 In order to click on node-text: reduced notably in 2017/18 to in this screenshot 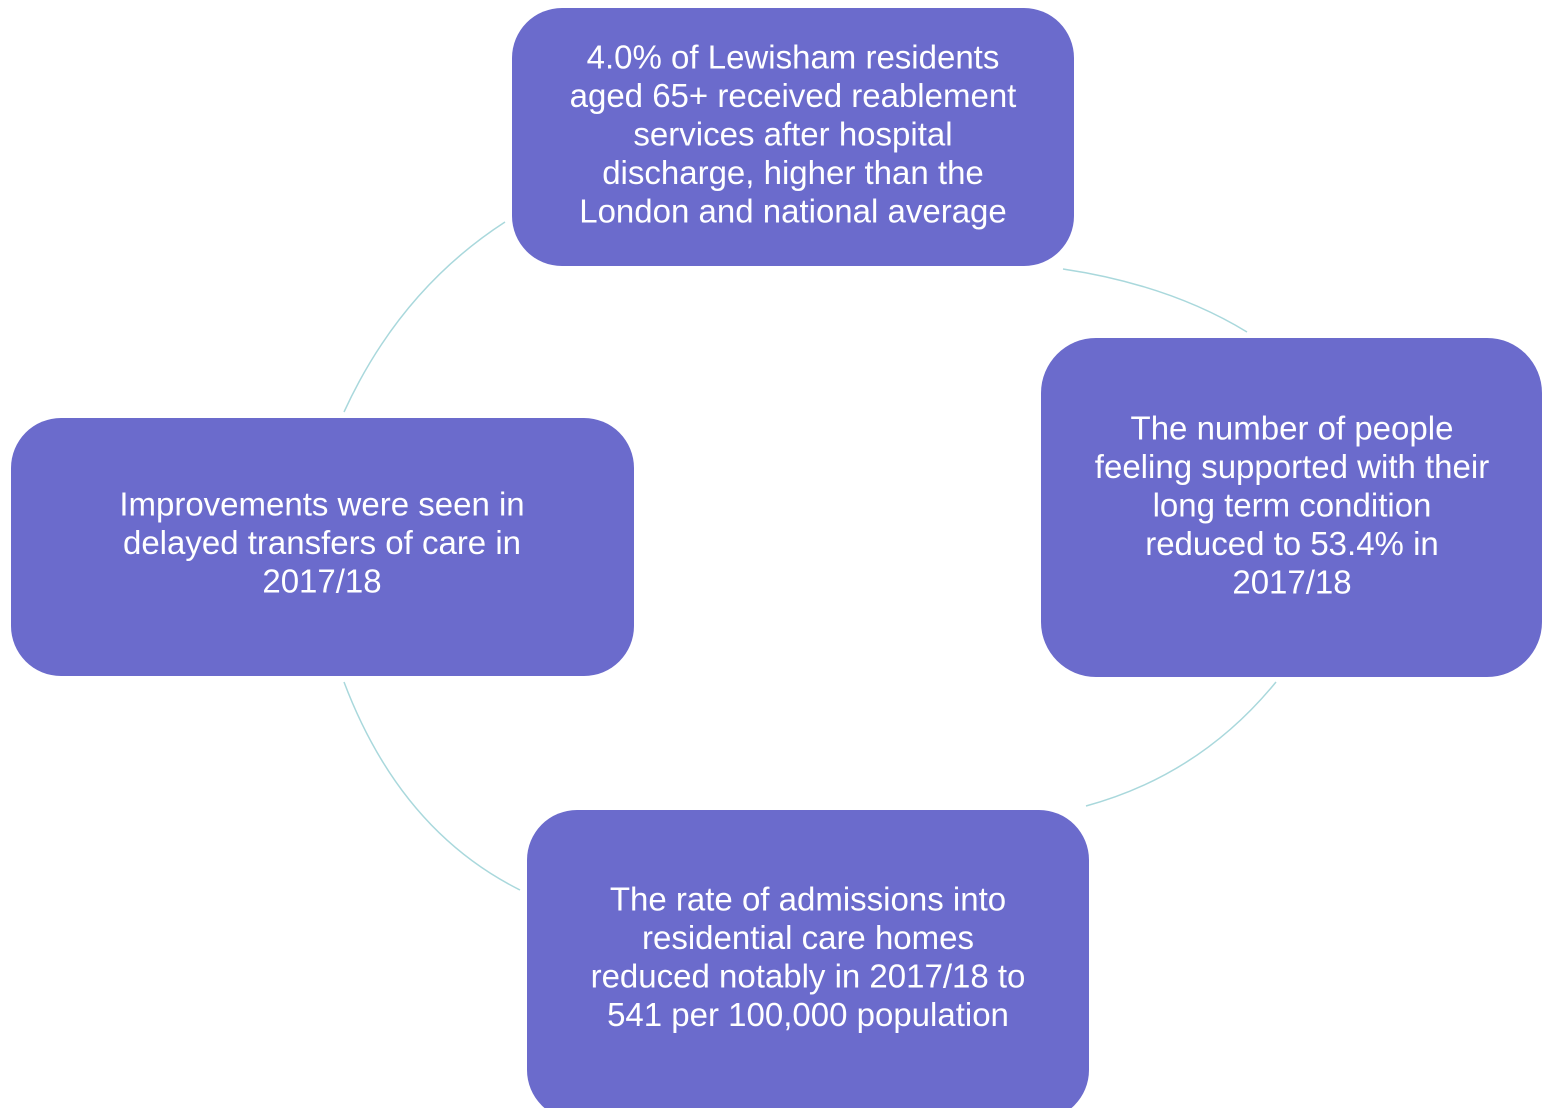, I will do `click(808, 976)`.